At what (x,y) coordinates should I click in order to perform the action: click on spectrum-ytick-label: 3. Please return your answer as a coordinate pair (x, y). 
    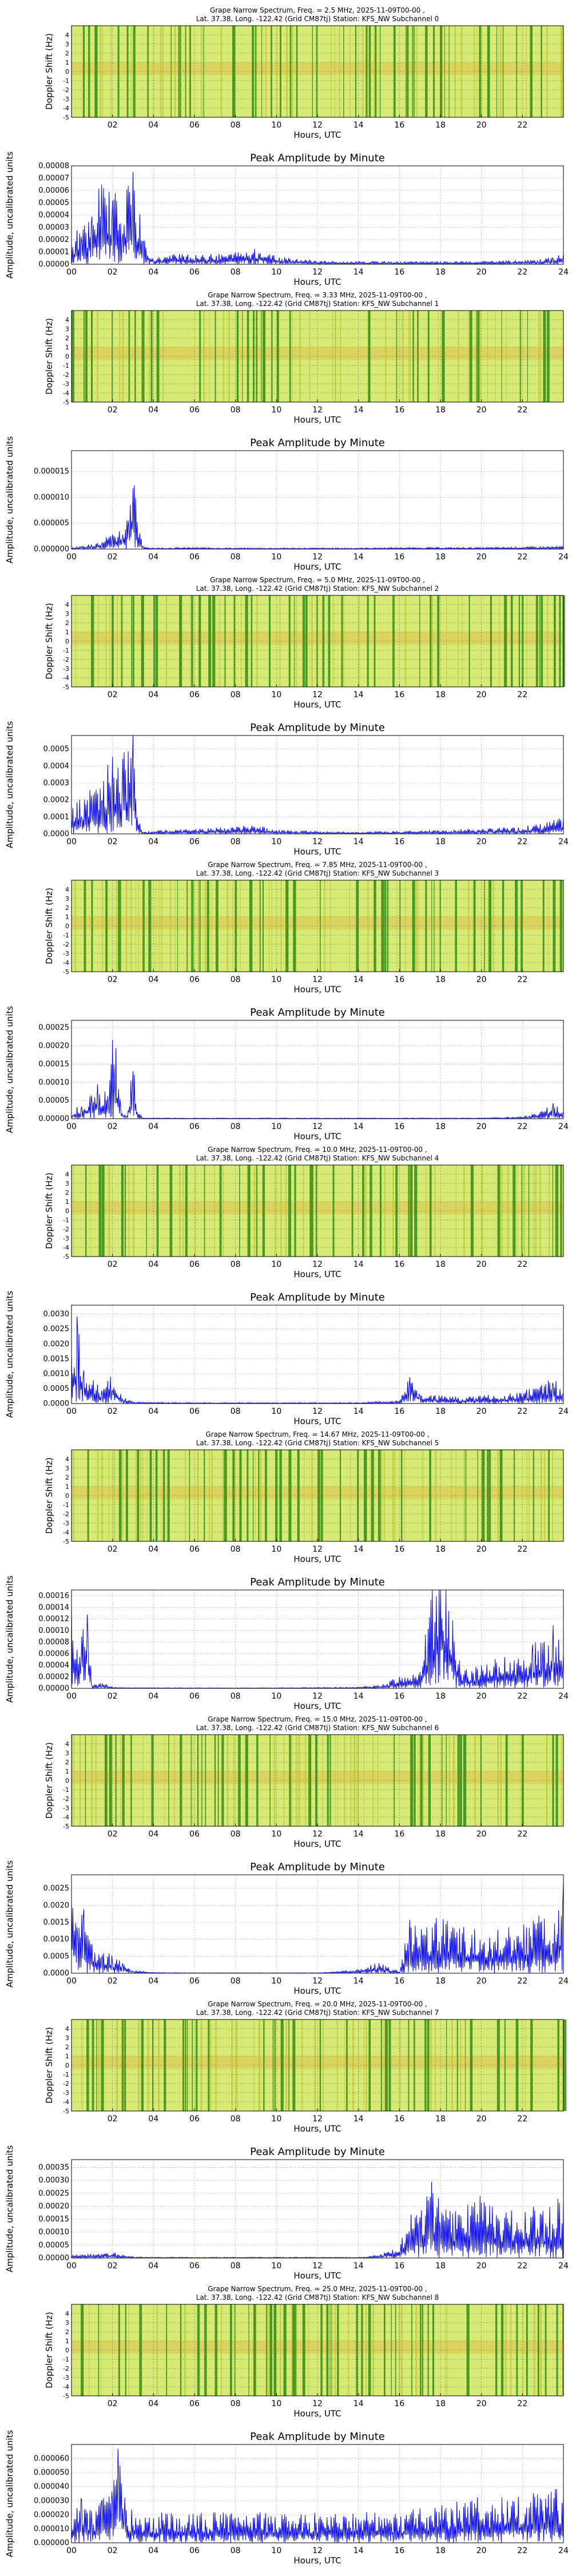
    Looking at the image, I should click on (67, 44).